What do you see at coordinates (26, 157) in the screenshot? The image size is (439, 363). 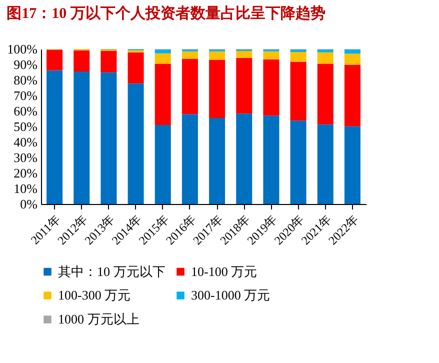 I see `y-tick-label: 30%` at bounding box center [26, 157].